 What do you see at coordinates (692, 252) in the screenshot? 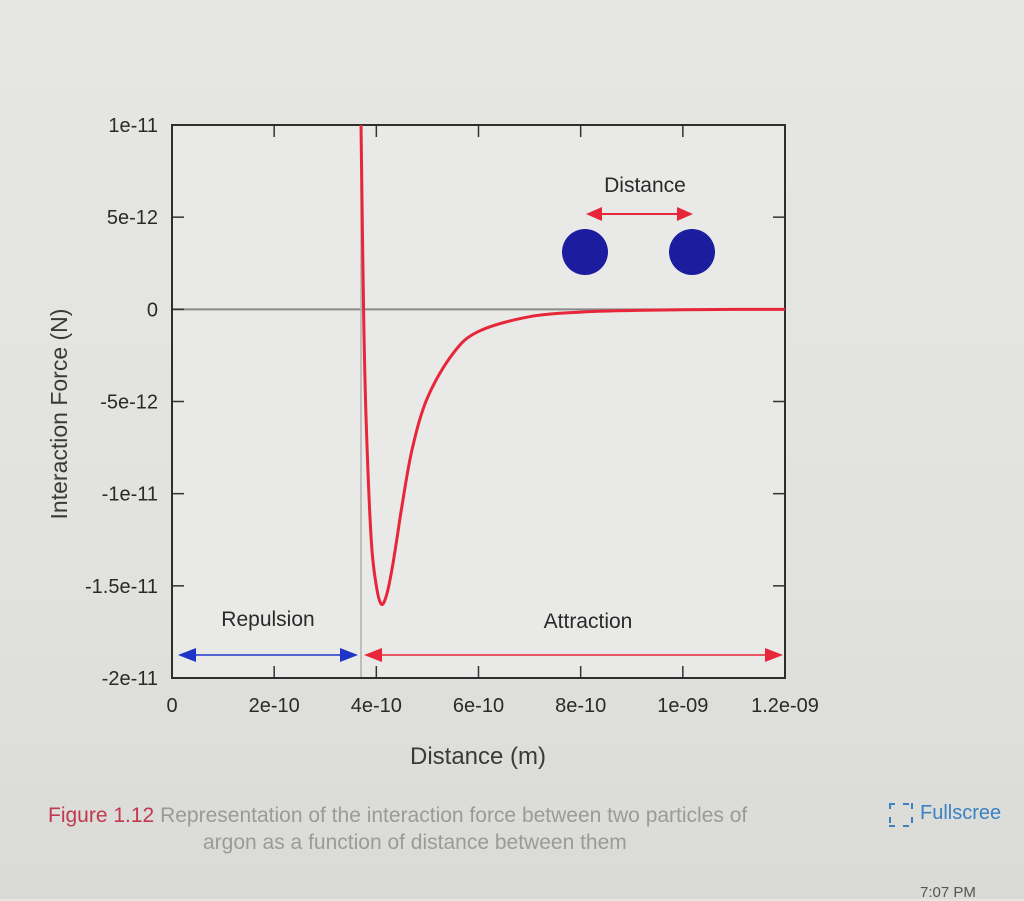
I see `particle-right` at bounding box center [692, 252].